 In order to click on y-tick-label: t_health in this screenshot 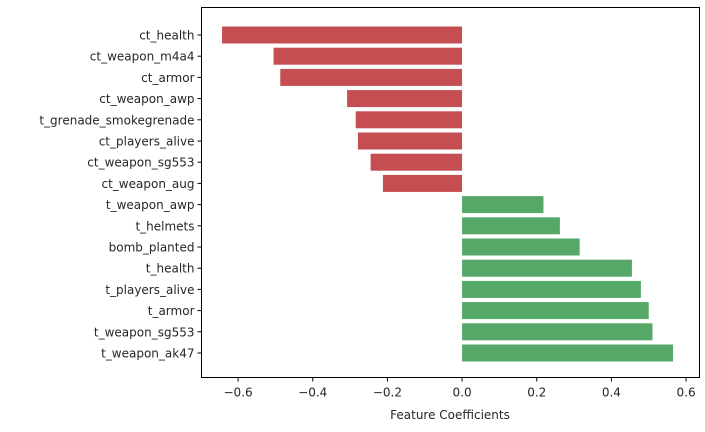, I will do `click(170, 269)`.